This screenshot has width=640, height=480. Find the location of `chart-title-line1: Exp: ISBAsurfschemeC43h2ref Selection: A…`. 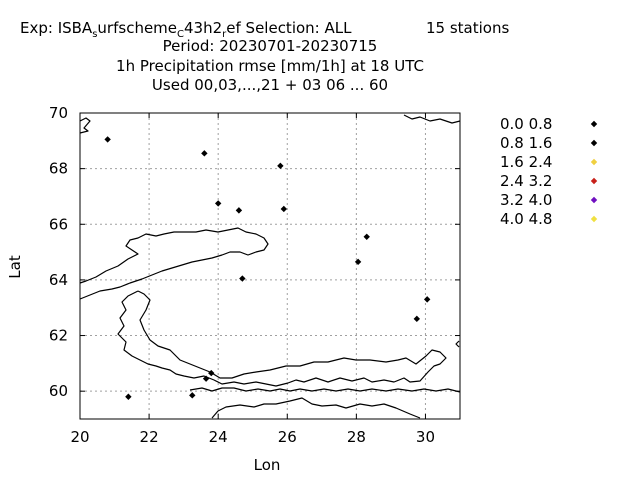

chart-title-line1: Exp: ISBAsurfschemeC43h2ref Selection: A… is located at coordinates (186, 29).